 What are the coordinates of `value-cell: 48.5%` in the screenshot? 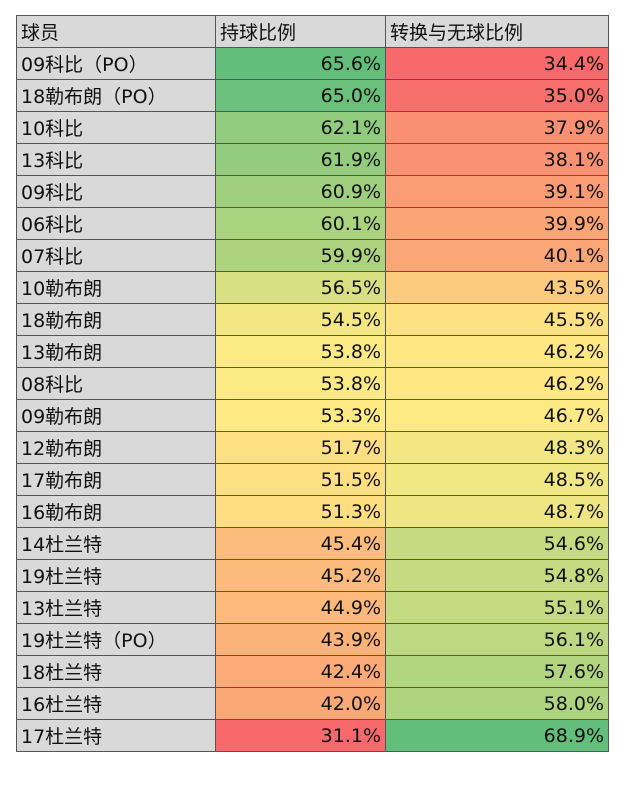 It's located at (497, 479).